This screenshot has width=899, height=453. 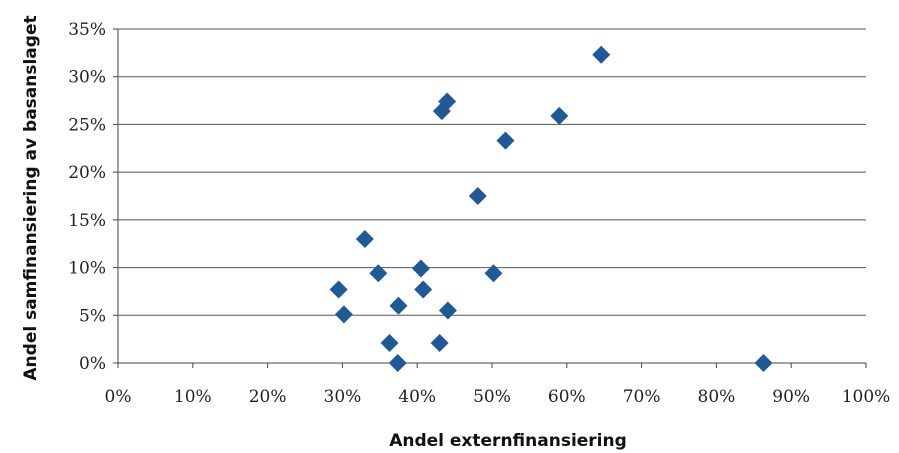 I want to click on x-tick-label: 60%, so click(x=567, y=397).